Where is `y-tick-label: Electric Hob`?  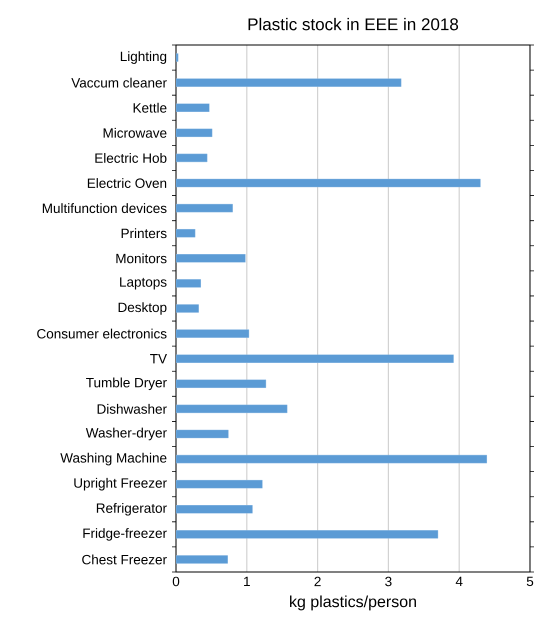
y-tick-label: Electric Hob is located at coordinates (130, 157).